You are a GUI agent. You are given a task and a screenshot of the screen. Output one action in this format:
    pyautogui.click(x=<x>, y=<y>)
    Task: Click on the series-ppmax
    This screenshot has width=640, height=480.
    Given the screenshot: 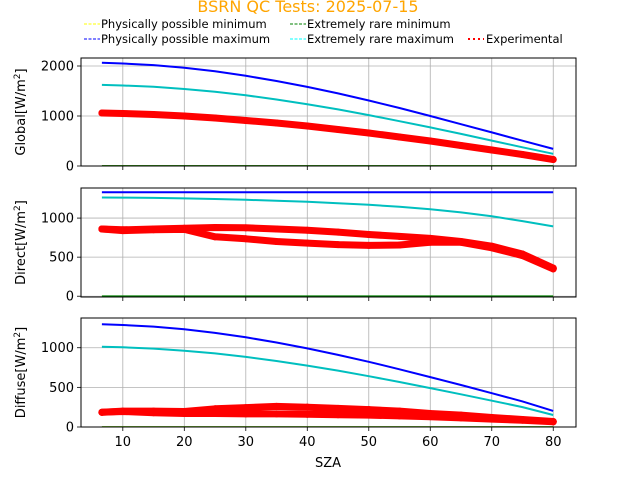 What is the action you would take?
    pyautogui.click(x=327, y=367)
    